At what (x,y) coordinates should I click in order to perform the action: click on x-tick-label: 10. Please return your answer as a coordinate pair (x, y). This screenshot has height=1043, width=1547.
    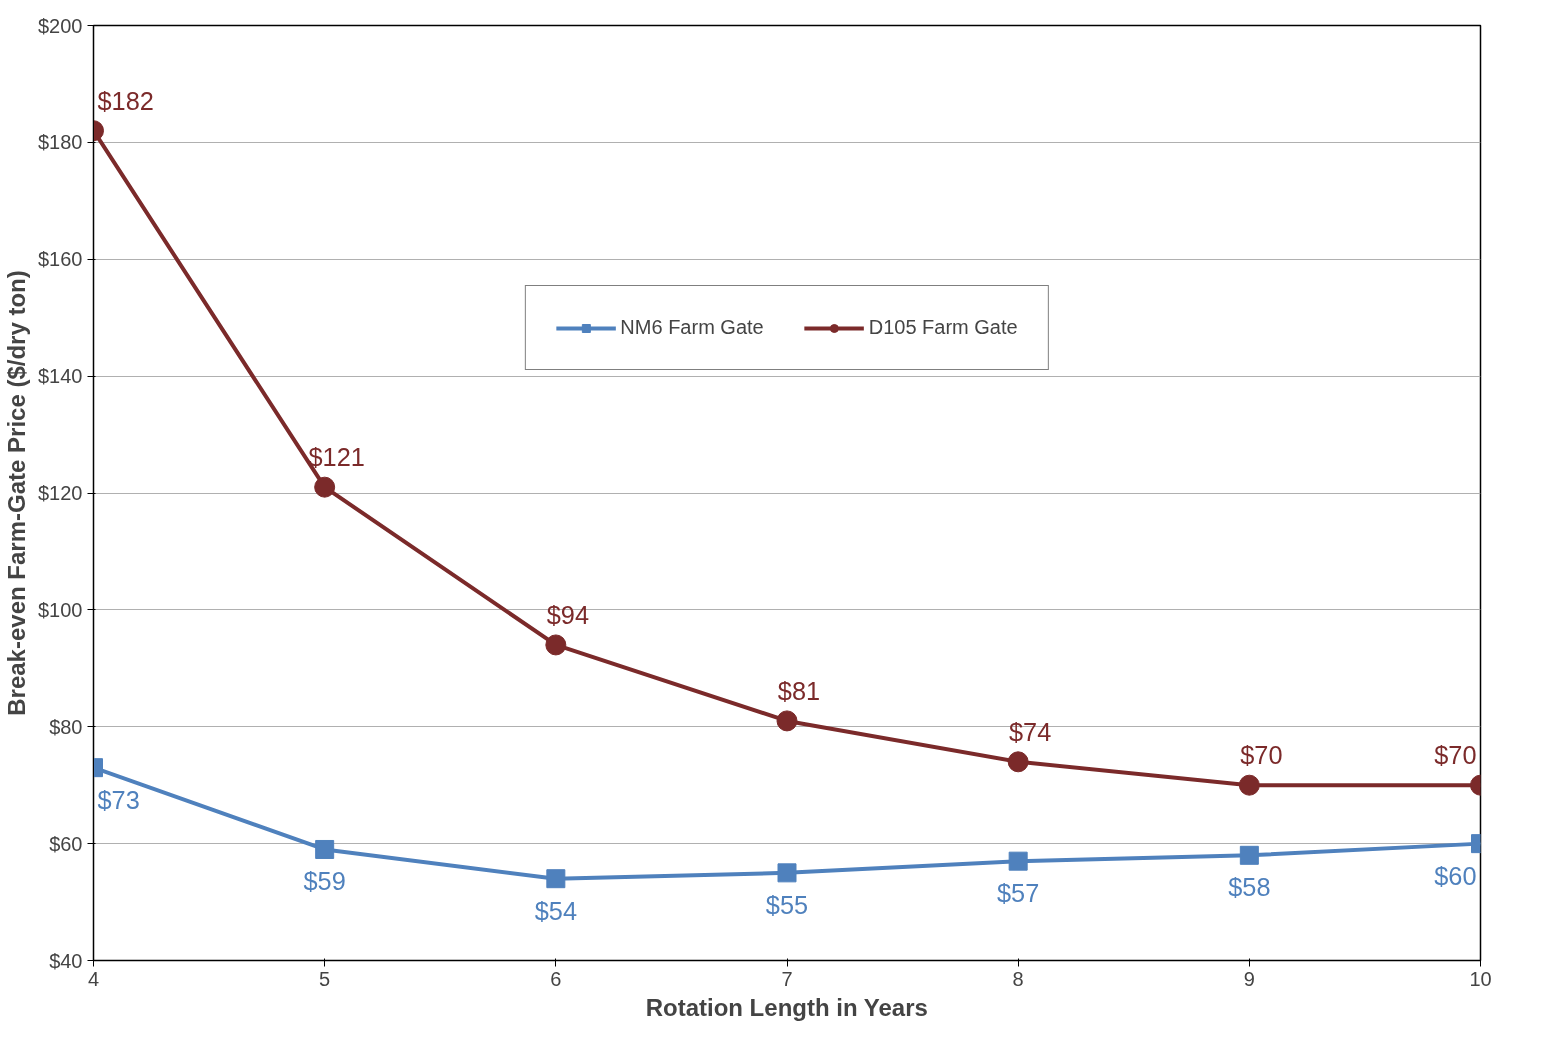
    Looking at the image, I should click on (1480, 978).